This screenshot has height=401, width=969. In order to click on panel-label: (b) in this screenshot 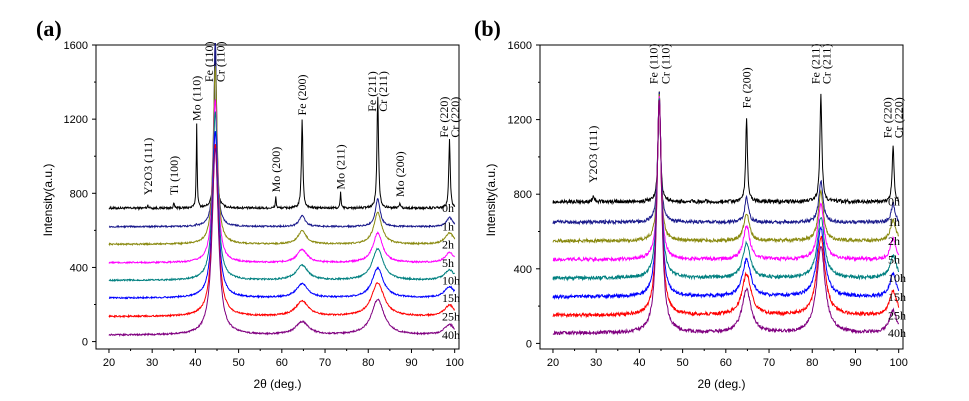, I will do `click(487, 28)`.